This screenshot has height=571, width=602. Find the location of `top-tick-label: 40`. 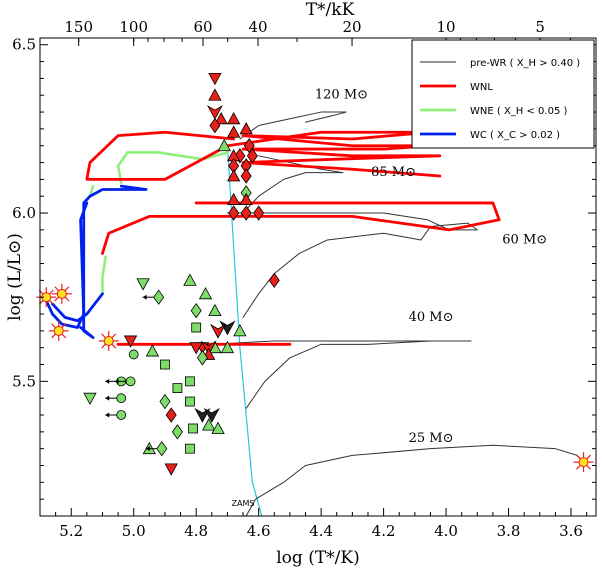

top-tick-label: 40 is located at coordinates (257, 27).